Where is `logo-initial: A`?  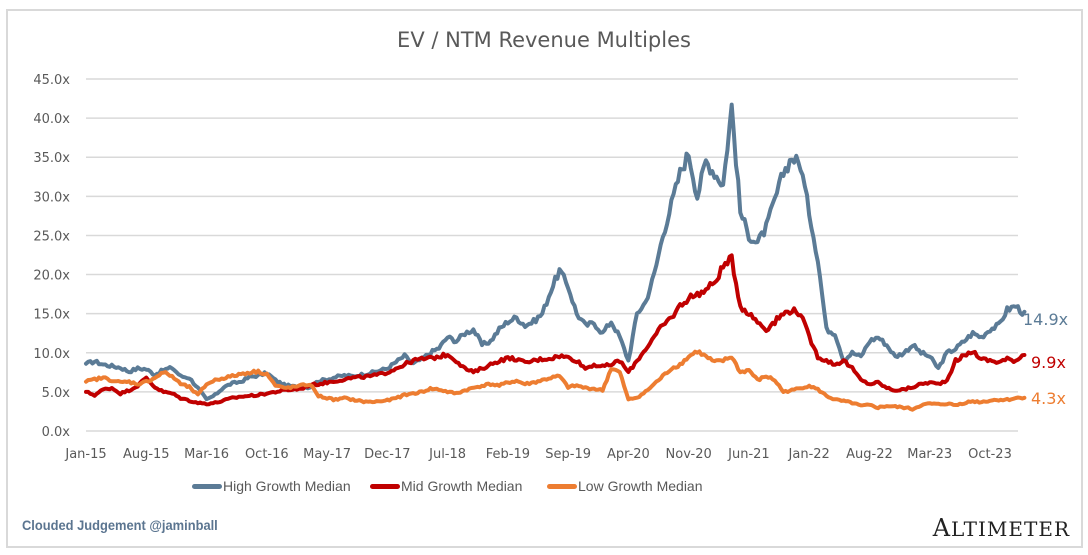
logo-initial: A is located at coordinates (942, 528).